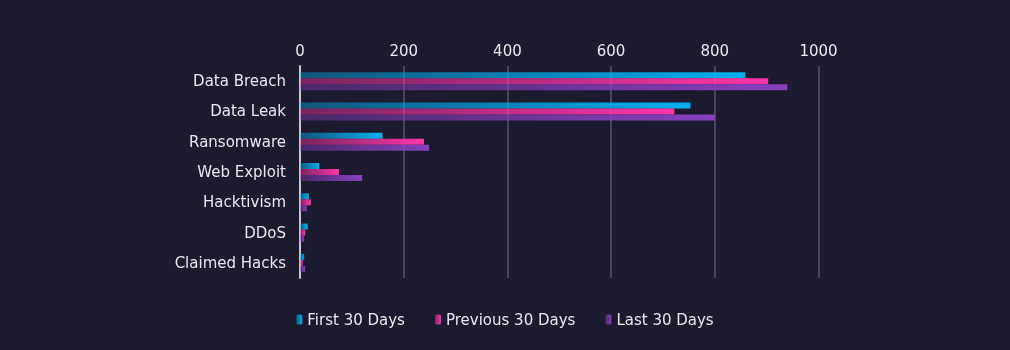  Describe the element at coordinates (265, 232) in the screenshot. I see `y-tick-label: DDoS` at that location.